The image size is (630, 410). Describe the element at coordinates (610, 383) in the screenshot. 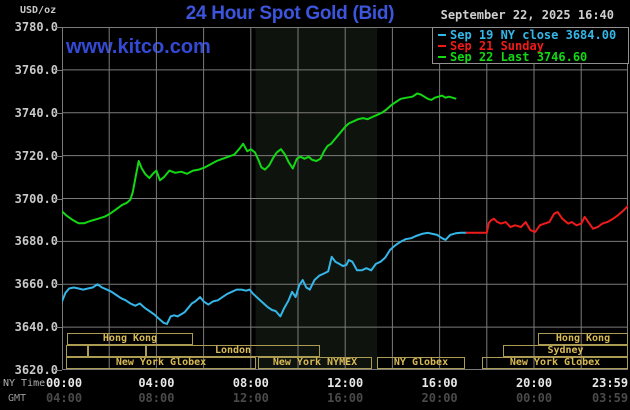

I see `nytime-tick-label: 23:59` at that location.